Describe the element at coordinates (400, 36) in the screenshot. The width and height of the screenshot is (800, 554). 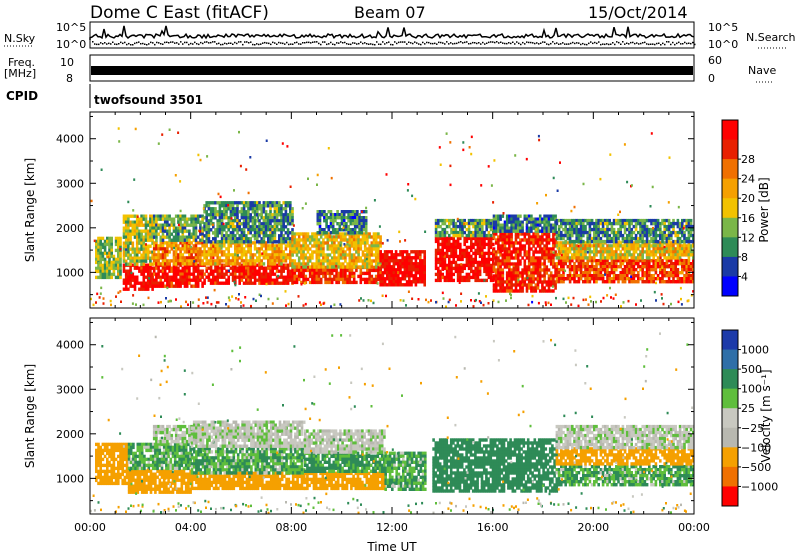
I see `nsky-strip: N.Sky 10^5 10^0 10^5 10^0 N.Search` at that location.